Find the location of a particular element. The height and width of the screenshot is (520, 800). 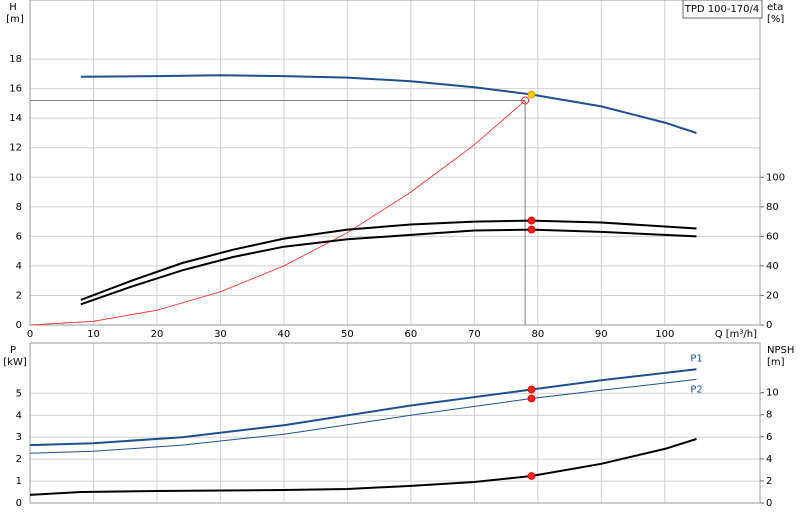

x-tick-label: 100 is located at coordinates (664, 334).